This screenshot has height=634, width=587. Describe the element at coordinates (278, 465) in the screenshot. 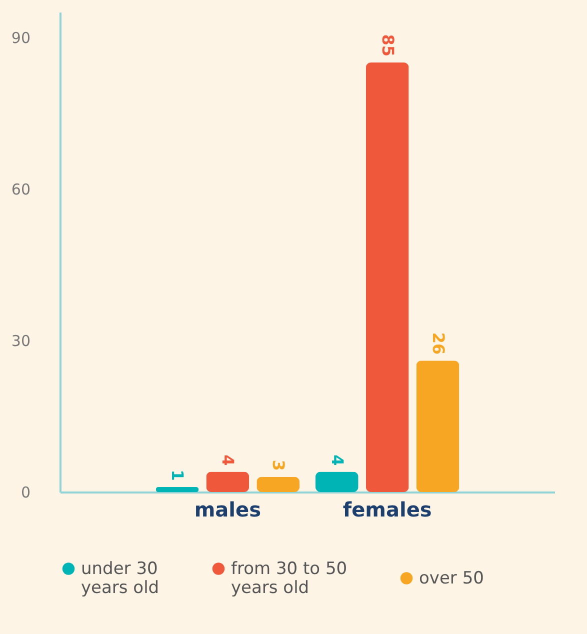

I see `data-label: 3` at that location.